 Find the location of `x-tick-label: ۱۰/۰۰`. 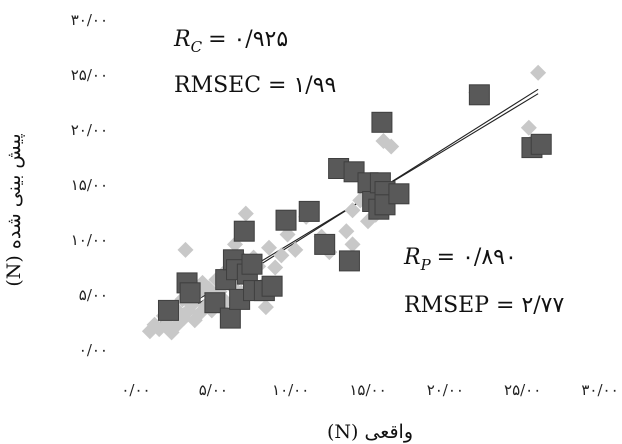

x-tick-label: ۱۰/۰۰ is located at coordinates (290, 390).